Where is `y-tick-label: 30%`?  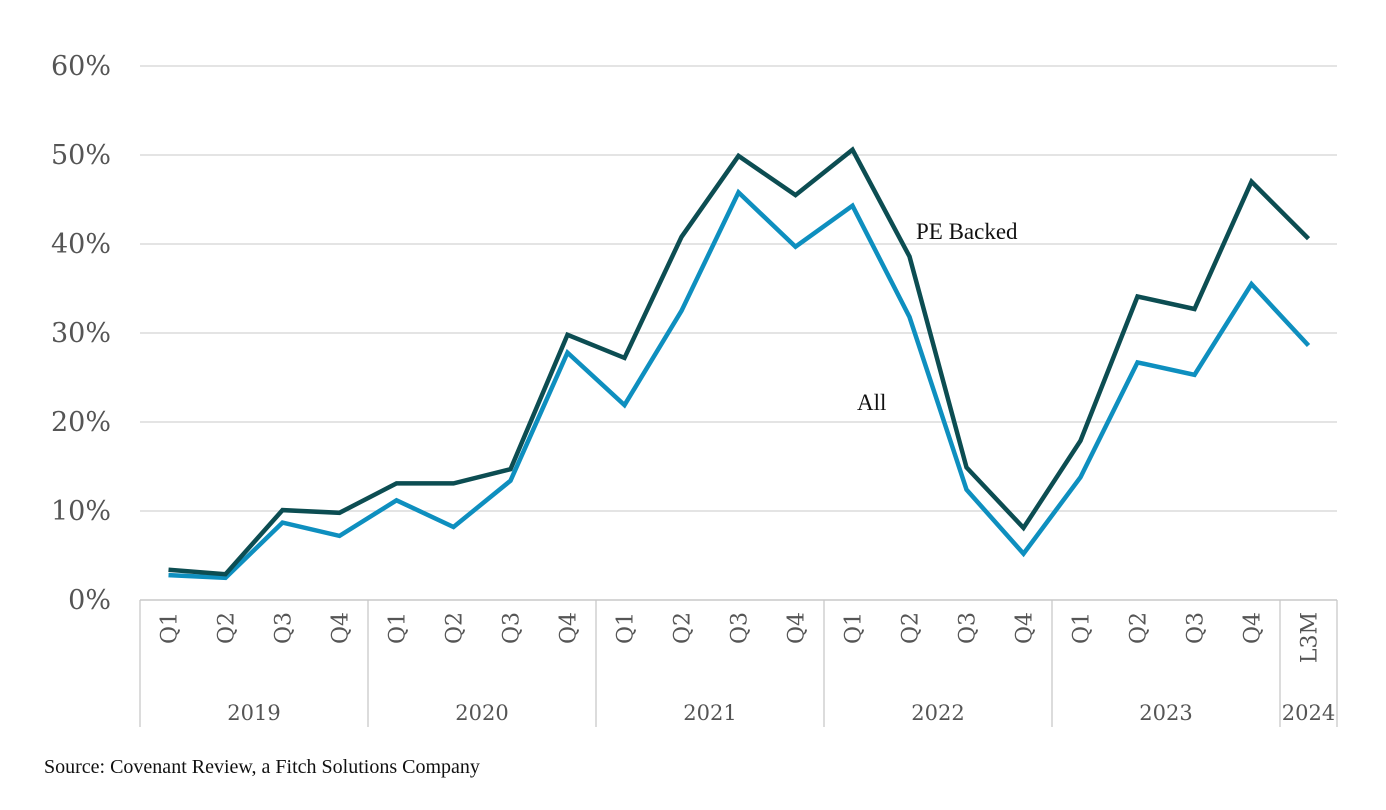 y-tick-label: 30% is located at coordinates (81, 333).